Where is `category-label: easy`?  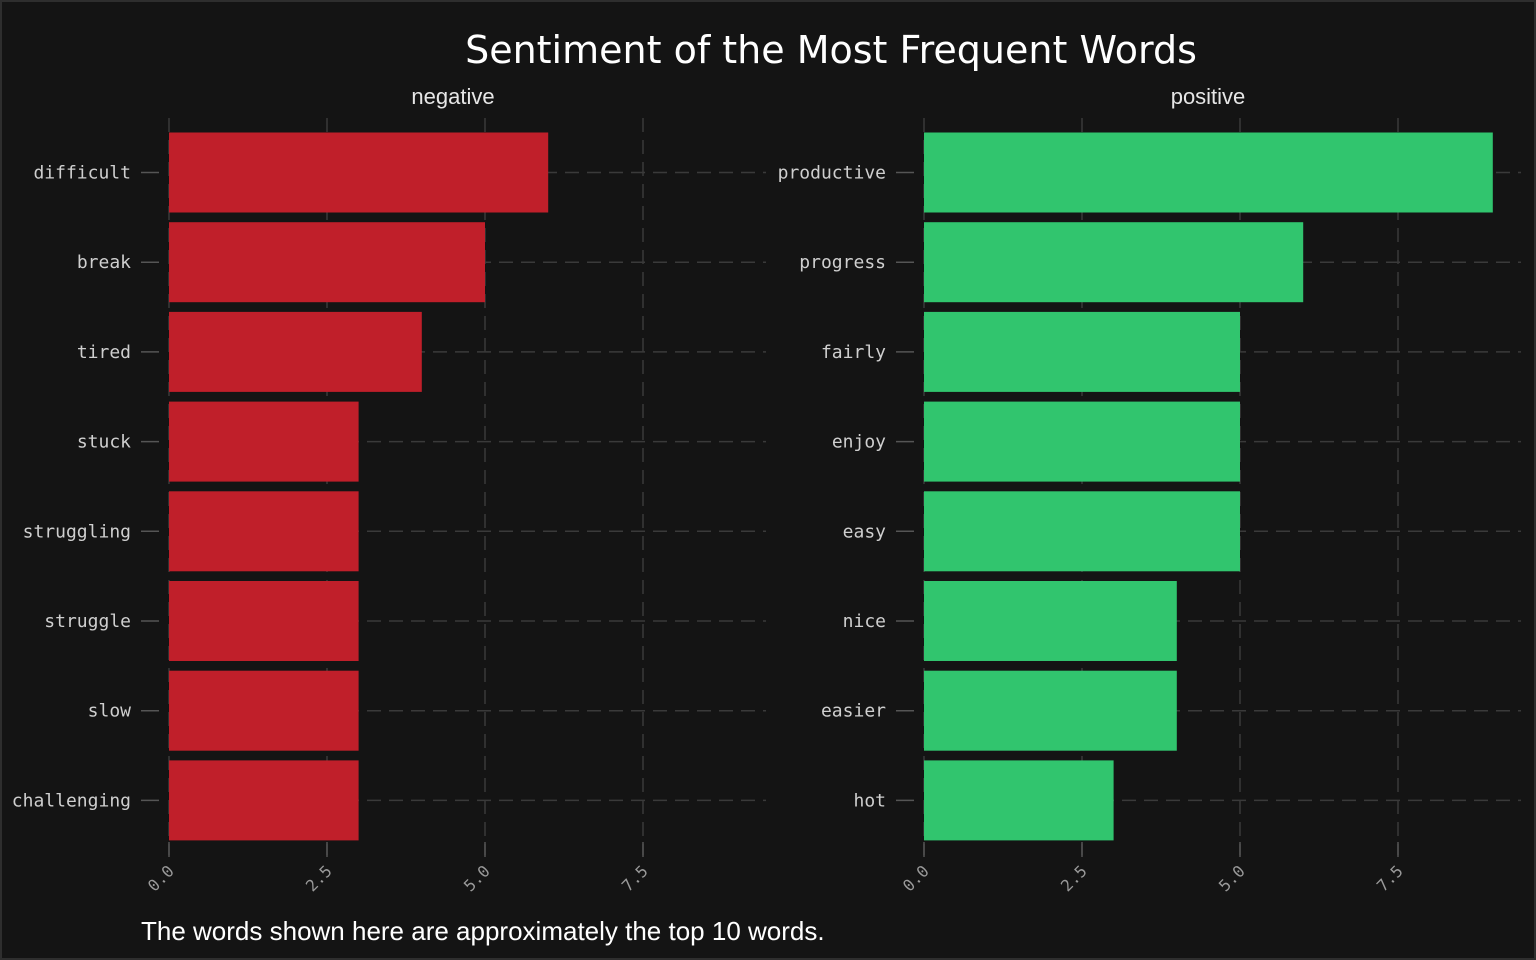
category-label: easy is located at coordinates (865, 531).